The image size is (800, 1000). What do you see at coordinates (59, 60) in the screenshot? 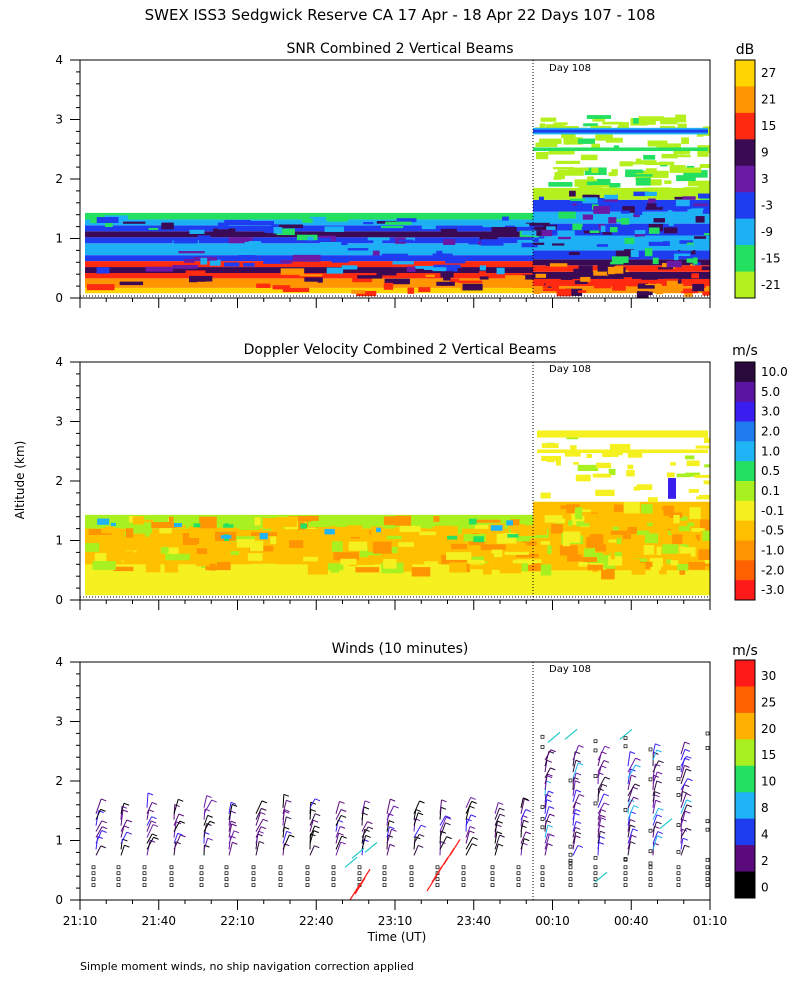
I see `y-tick-label: 4` at bounding box center [59, 60].